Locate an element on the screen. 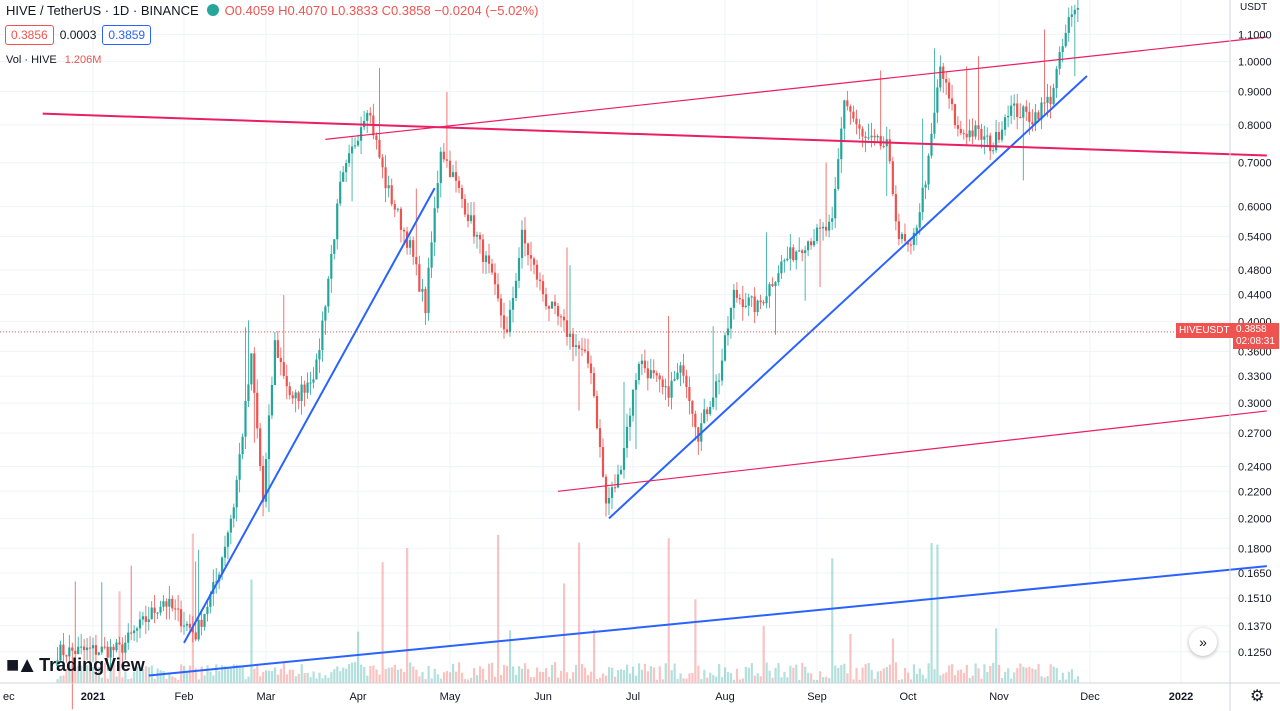 The height and width of the screenshot is (711, 1280). double-chevron-right-icon: » is located at coordinates (1203, 642).